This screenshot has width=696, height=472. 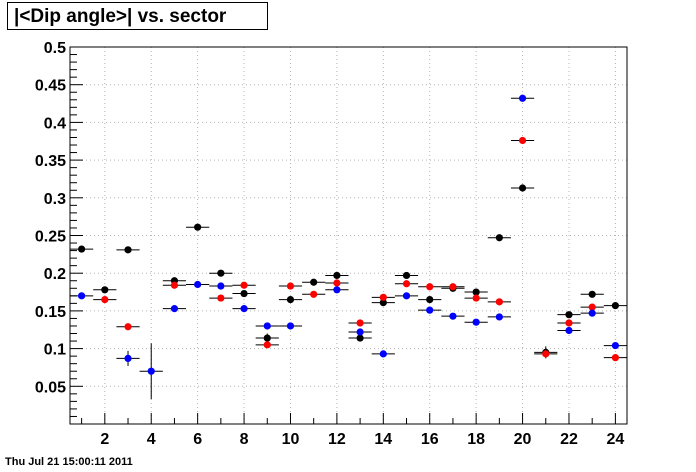 What do you see at coordinates (291, 439) in the screenshot?
I see `x-tick-label: 10` at bounding box center [291, 439].